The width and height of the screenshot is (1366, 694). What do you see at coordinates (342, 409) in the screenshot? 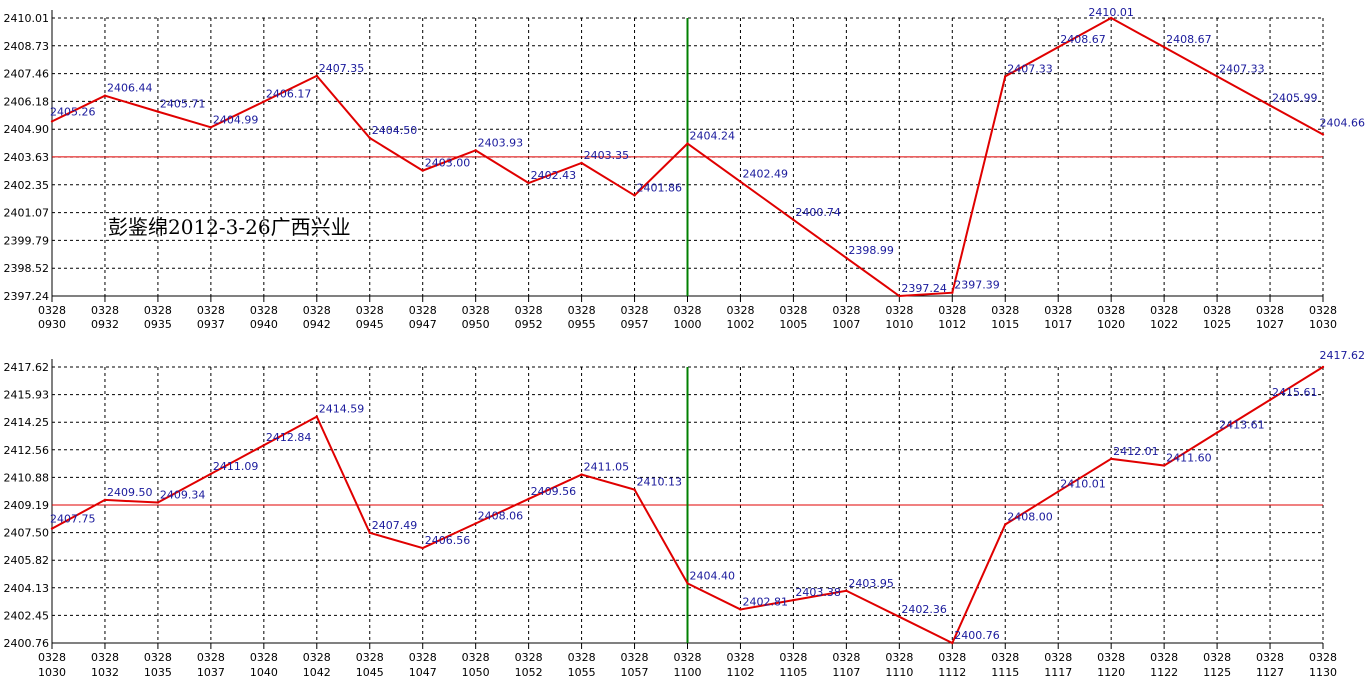
I see `data-label: 2414.59` at bounding box center [342, 409].